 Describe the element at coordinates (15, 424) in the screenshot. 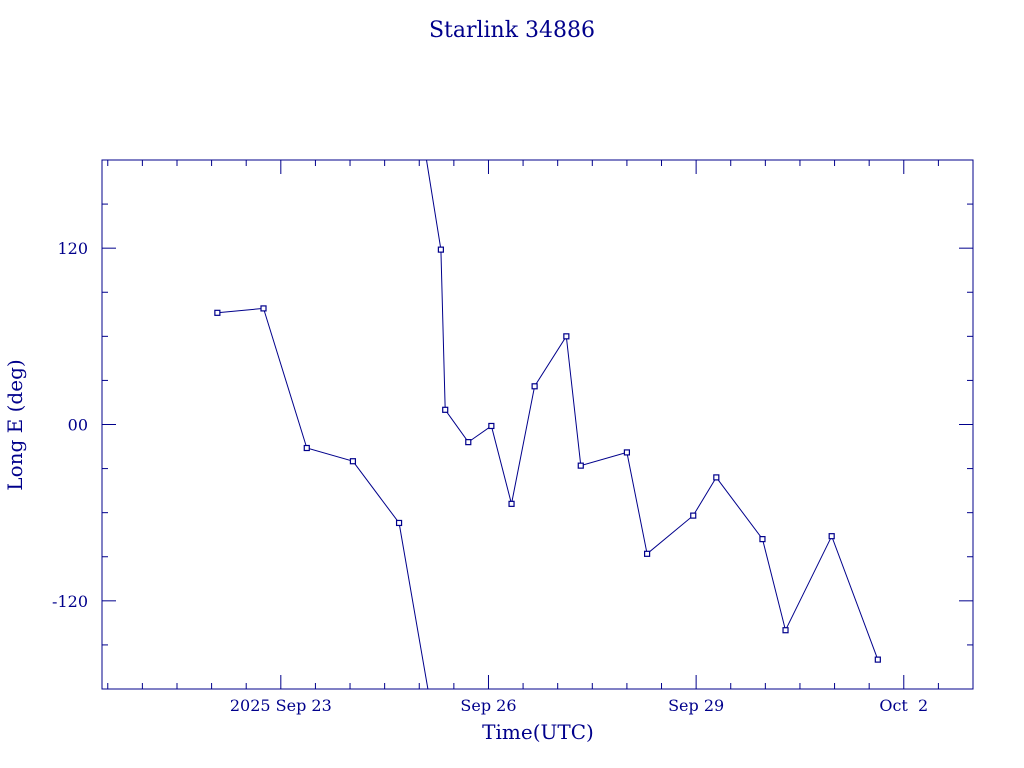

I see `y-axis-label: Long E (deg)` at that location.